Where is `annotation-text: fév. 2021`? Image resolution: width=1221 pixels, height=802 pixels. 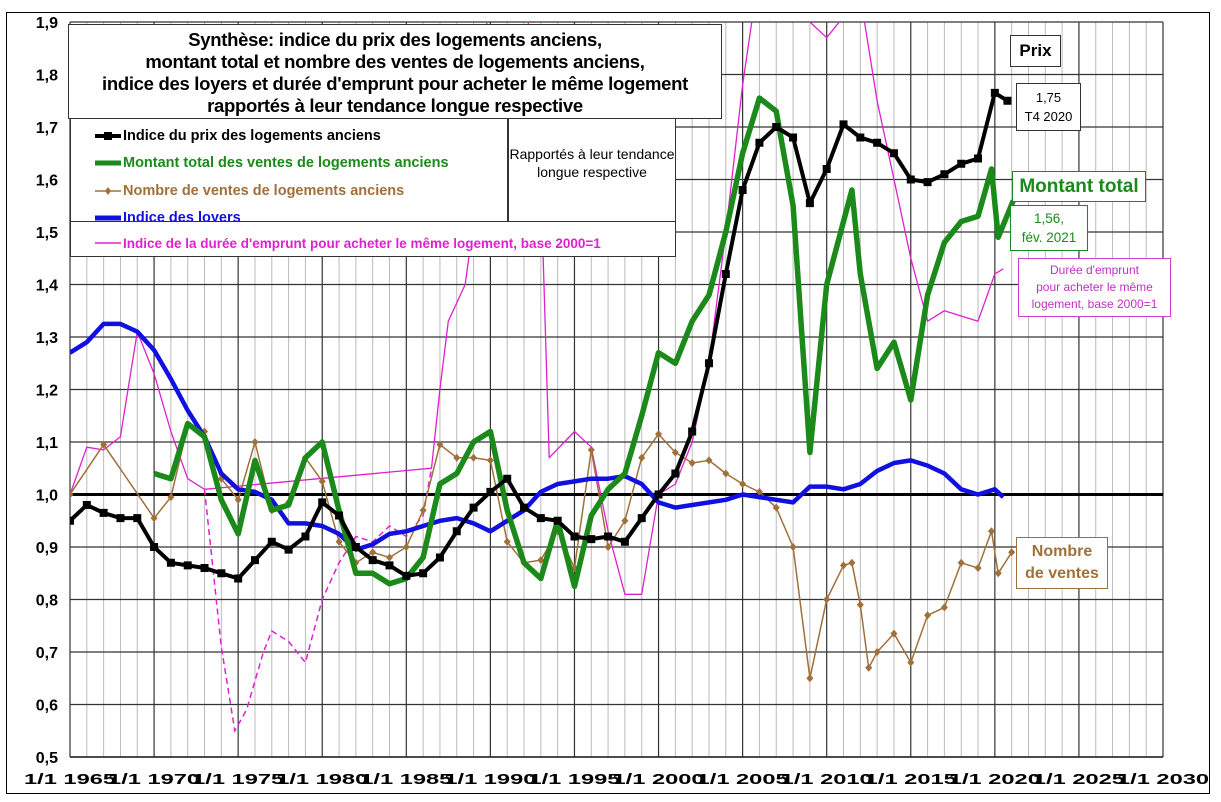 annotation-text: fév. 2021 is located at coordinates (1049, 237).